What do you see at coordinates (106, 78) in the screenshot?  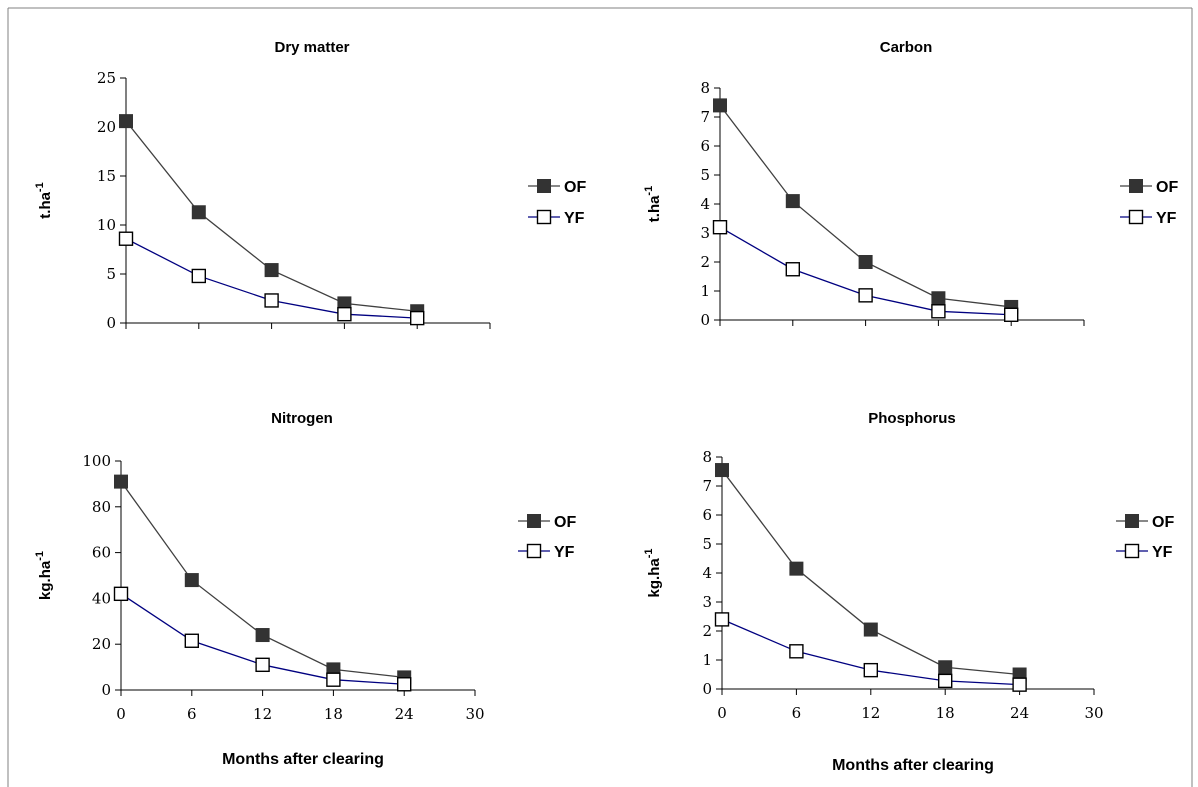 I see `y-tick-label: 25` at bounding box center [106, 78].